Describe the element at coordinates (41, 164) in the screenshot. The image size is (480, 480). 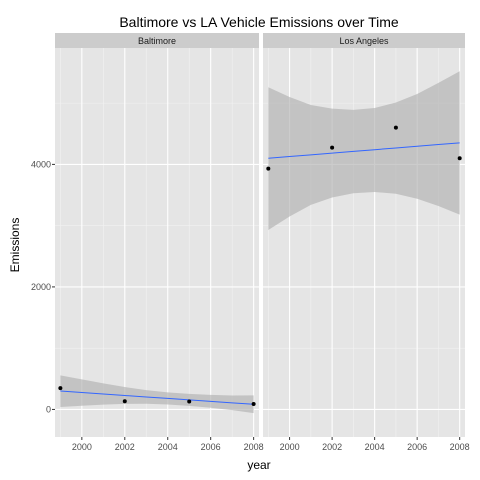
I see `y-tick-label: 4000` at that location.